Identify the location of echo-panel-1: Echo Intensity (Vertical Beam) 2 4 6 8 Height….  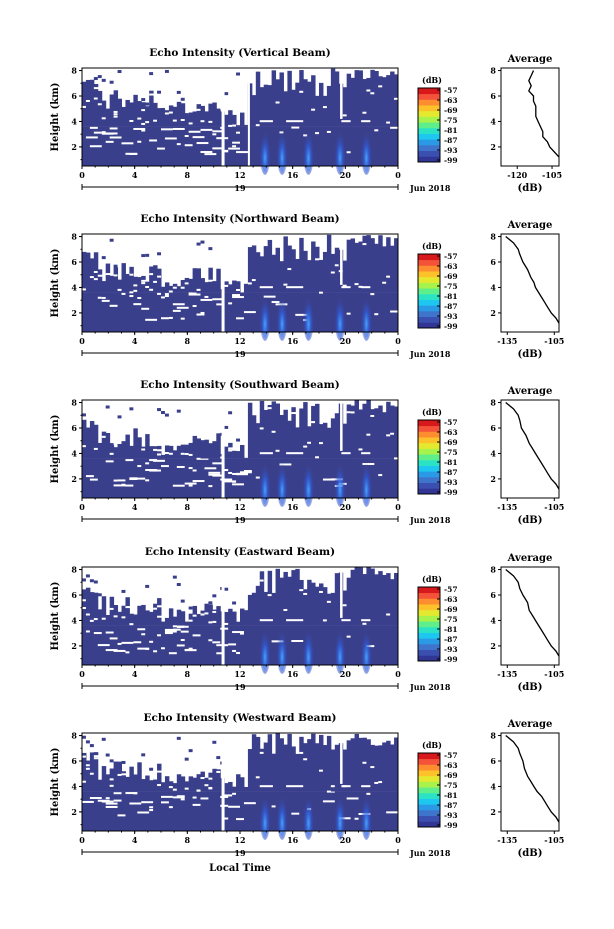
(306, 120).